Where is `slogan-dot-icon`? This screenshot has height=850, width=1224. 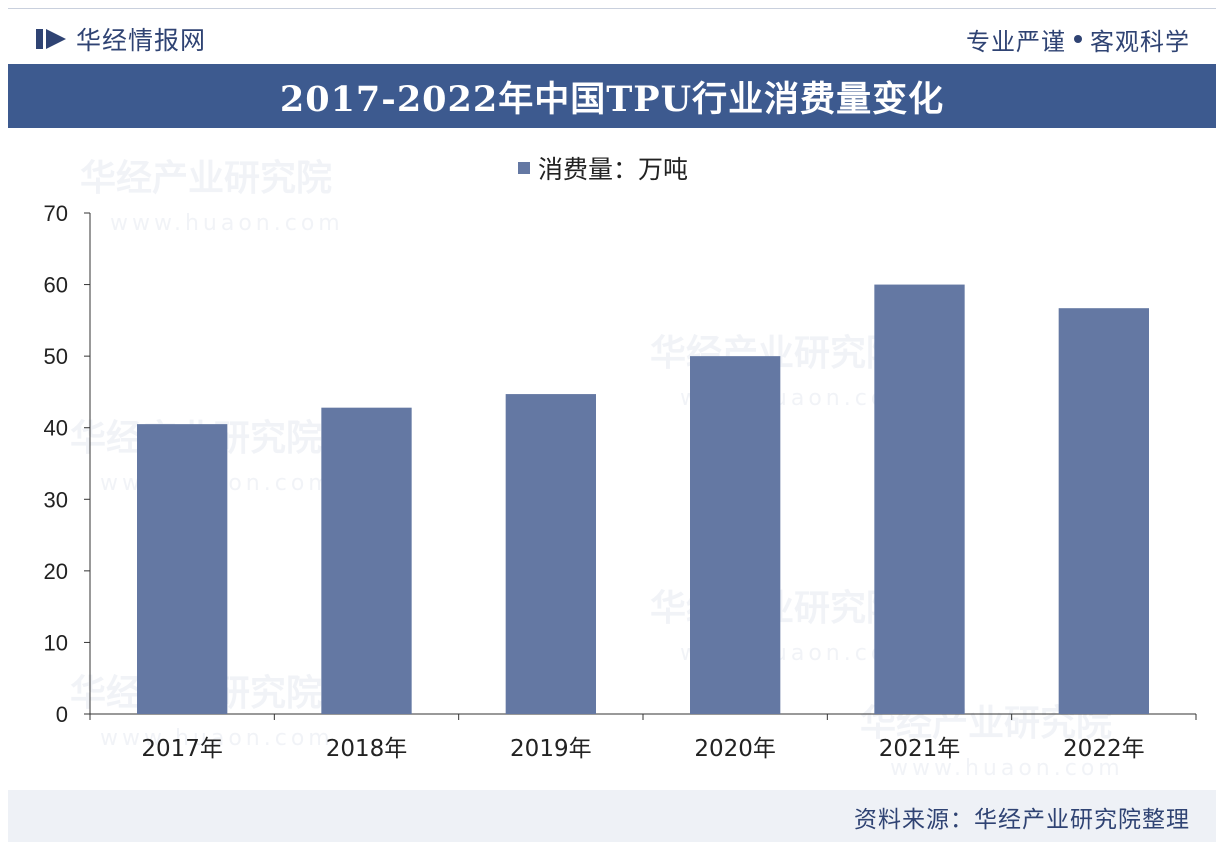 slogan-dot-icon is located at coordinates (1078, 39).